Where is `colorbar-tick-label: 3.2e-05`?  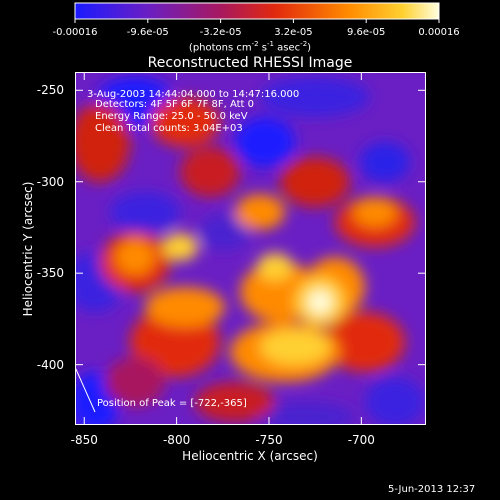
colorbar-tick-label: 3.2e-05 is located at coordinates (293, 32).